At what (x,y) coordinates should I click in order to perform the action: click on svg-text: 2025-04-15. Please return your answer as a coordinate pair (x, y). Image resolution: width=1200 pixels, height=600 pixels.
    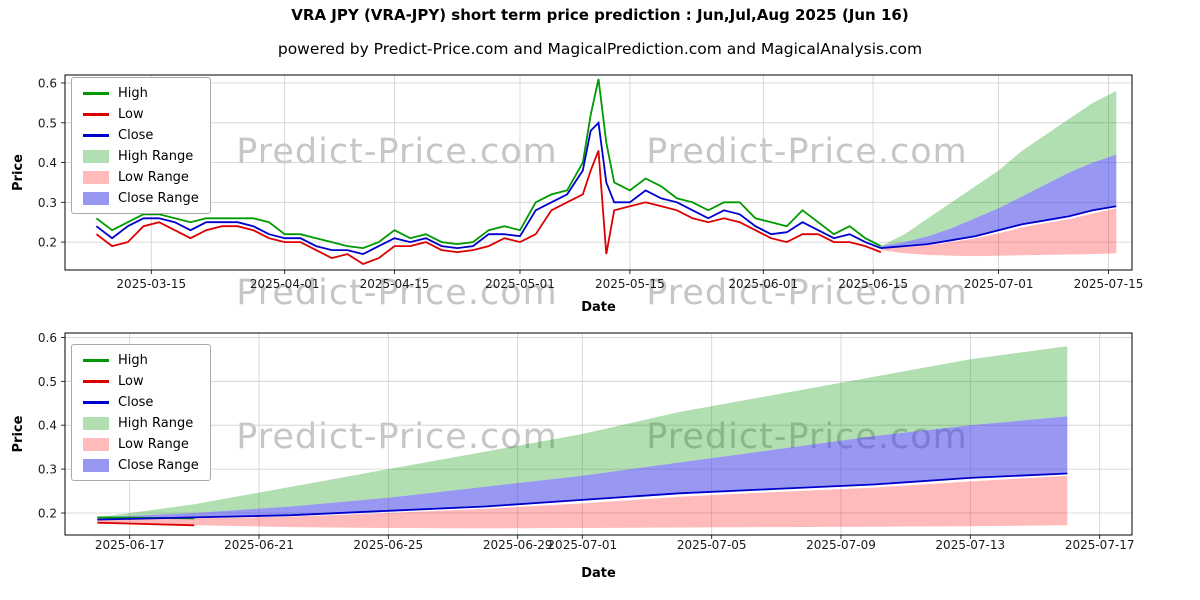
    Looking at the image, I should click on (395, 284).